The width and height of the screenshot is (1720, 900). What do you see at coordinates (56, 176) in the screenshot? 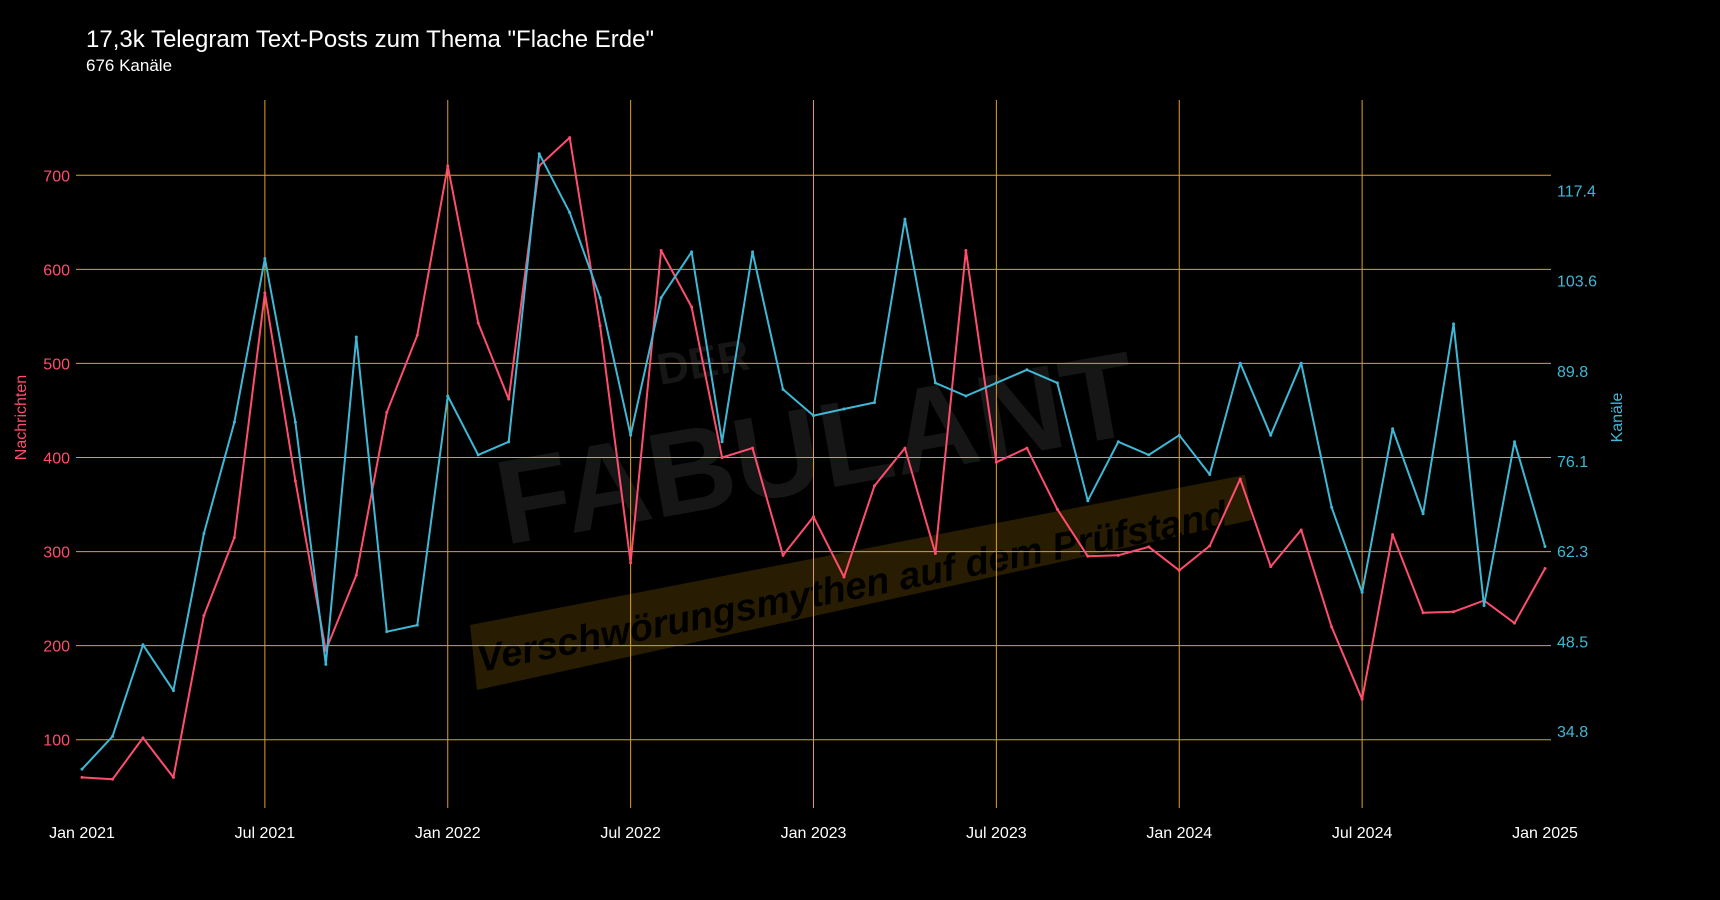
I see `y-left-tick-label: 700` at bounding box center [56, 176].